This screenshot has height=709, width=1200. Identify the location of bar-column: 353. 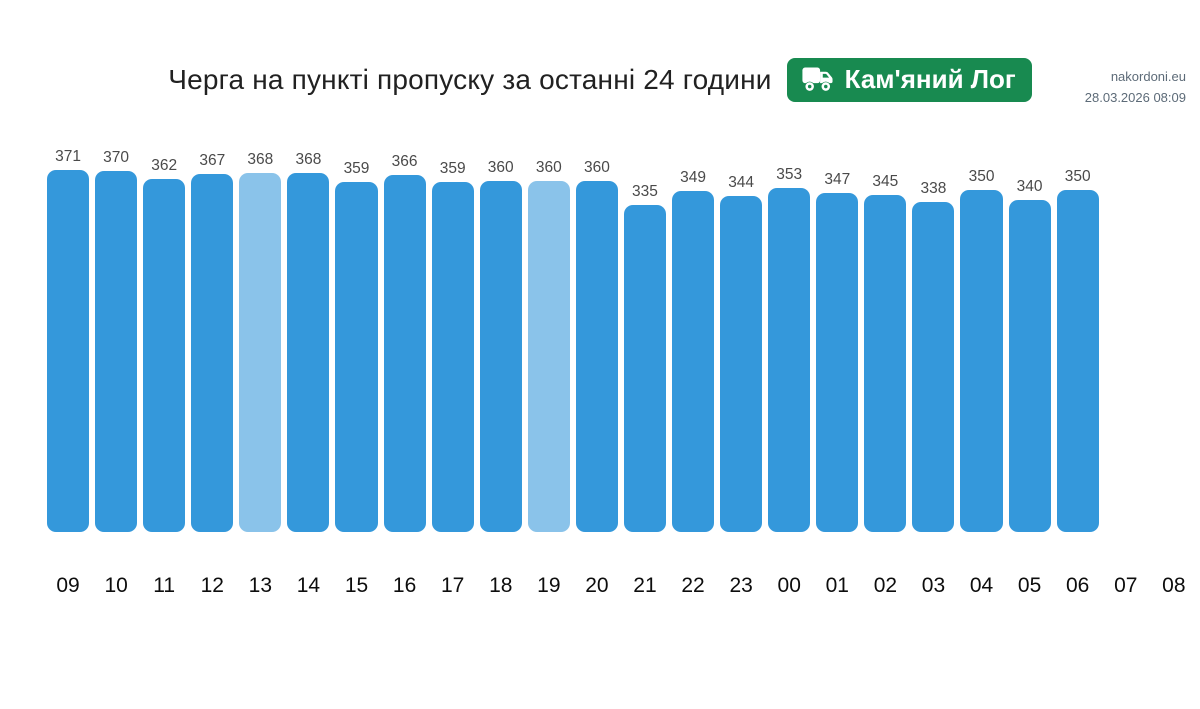
(789, 349).